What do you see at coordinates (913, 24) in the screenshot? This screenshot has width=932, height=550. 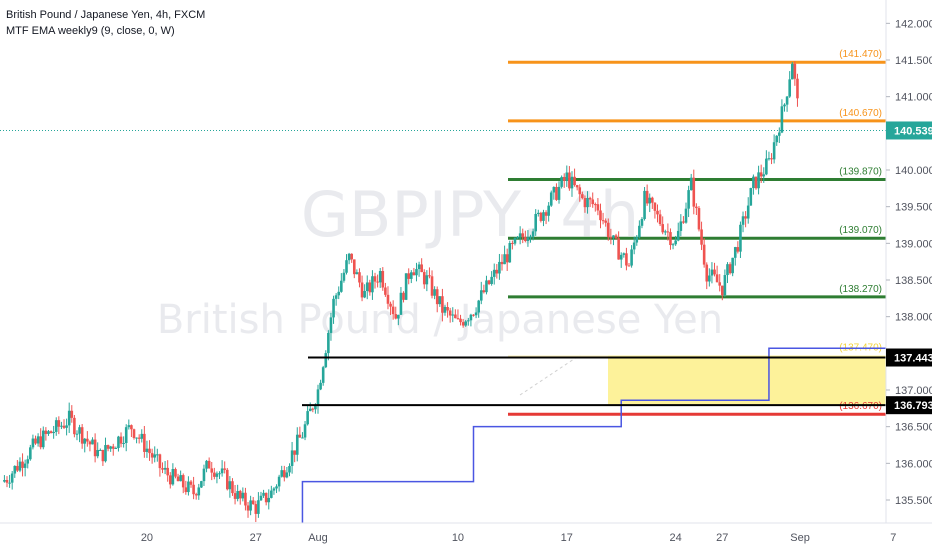 I see `price-tick-label: 142.000` at bounding box center [913, 24].